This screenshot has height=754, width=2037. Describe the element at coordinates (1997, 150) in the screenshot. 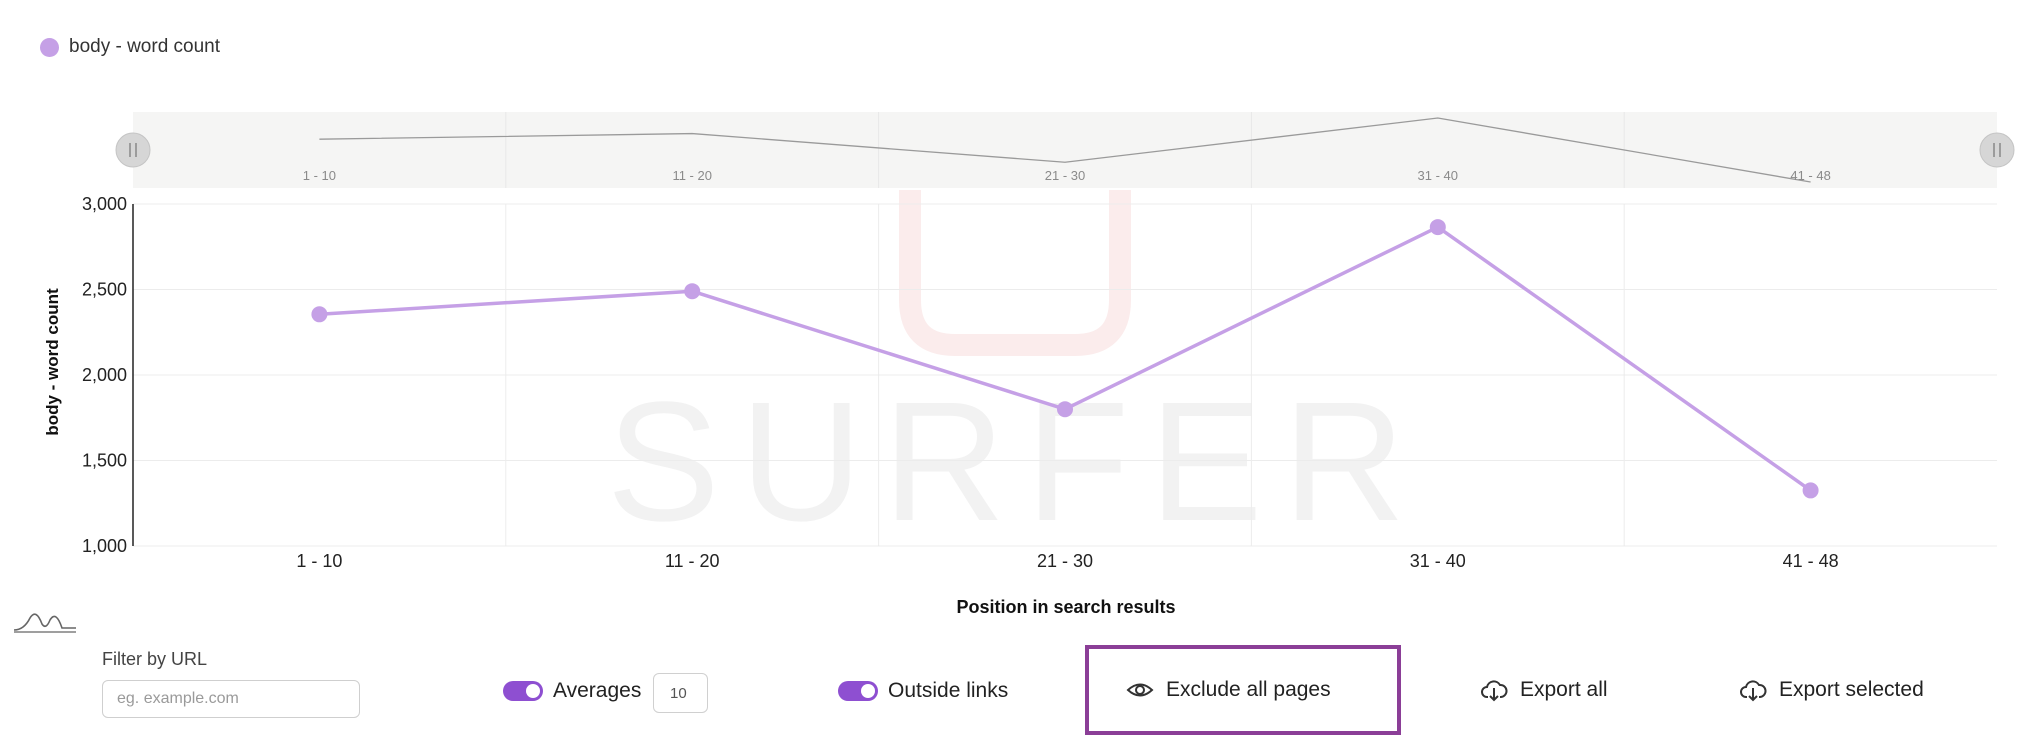

I see `navigator-right-handle` at that location.